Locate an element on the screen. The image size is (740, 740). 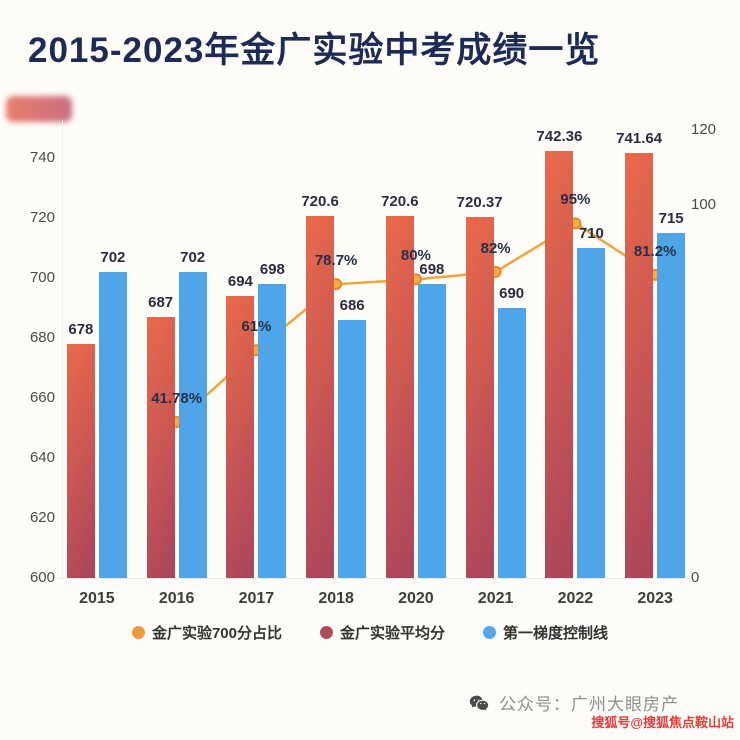
bar-average-score-label-2021: 720.37 is located at coordinates (479, 202).